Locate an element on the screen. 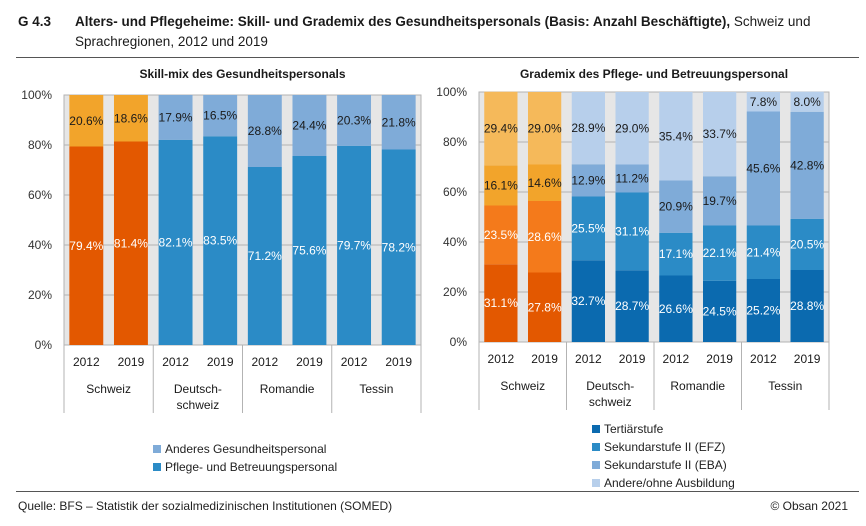  data-label: 25.5% is located at coordinates (588, 228).